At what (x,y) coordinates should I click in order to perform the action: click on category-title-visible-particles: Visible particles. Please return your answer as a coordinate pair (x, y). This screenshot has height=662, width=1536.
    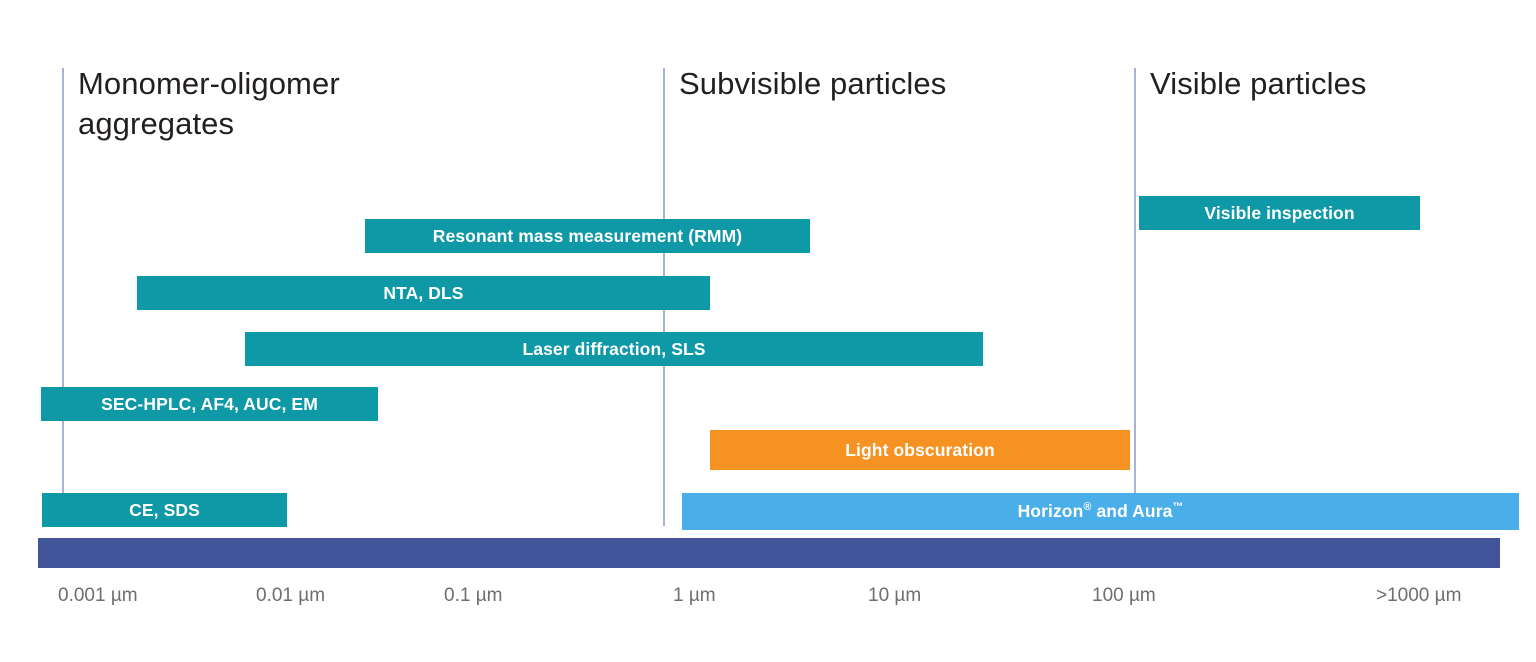
    Looking at the image, I should click on (1258, 83).